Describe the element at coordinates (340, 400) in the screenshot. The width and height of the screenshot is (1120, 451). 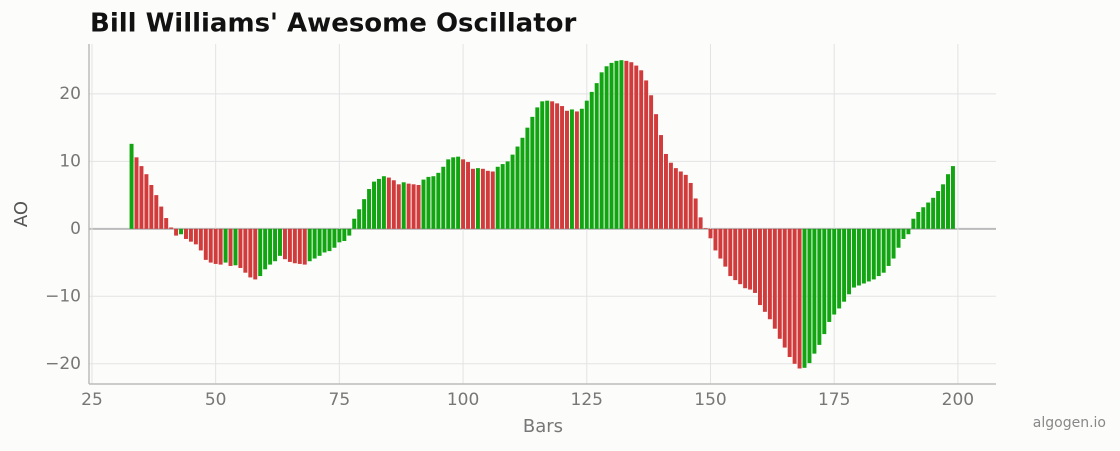
I see `x-tick-label: 75` at that location.